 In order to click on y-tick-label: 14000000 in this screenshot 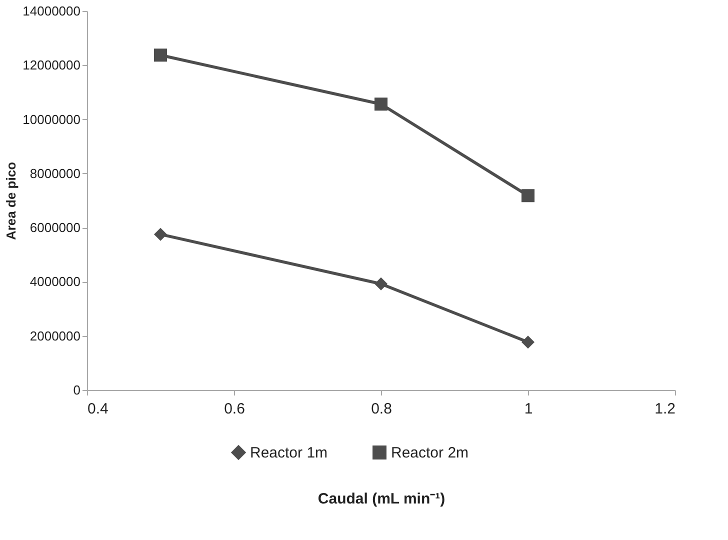, I will do `click(51, 11)`.